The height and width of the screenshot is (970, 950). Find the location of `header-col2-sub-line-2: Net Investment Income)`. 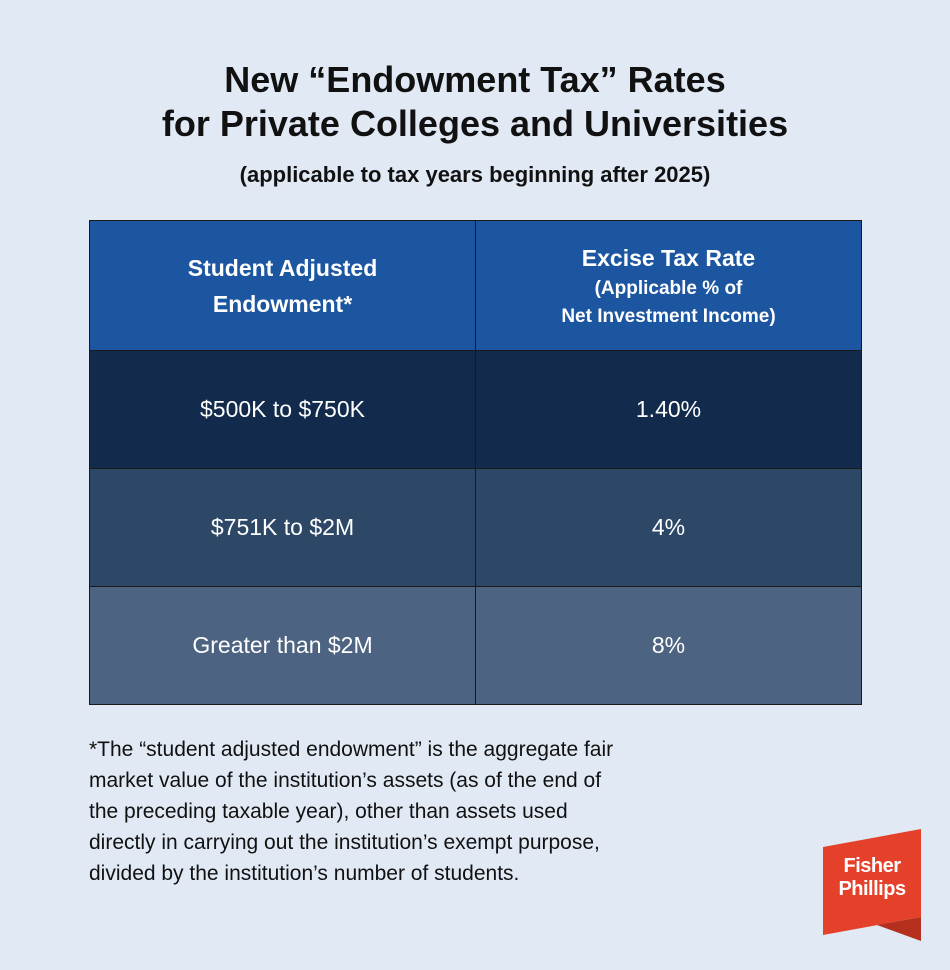

header-col2-sub-line-2: Net Investment Income) is located at coordinates (668, 316).